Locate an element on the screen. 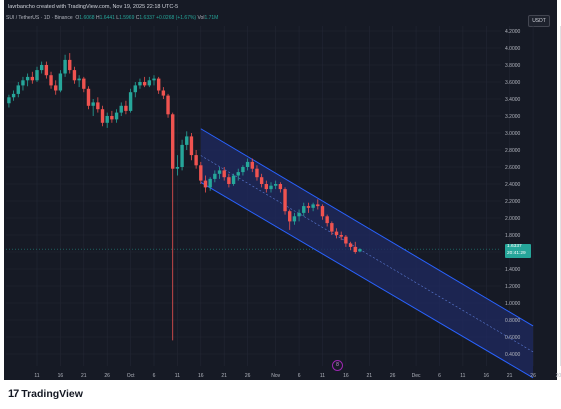 The image size is (561, 409). change-value: +0.0268 (+1.67%) is located at coordinates (176, 18).